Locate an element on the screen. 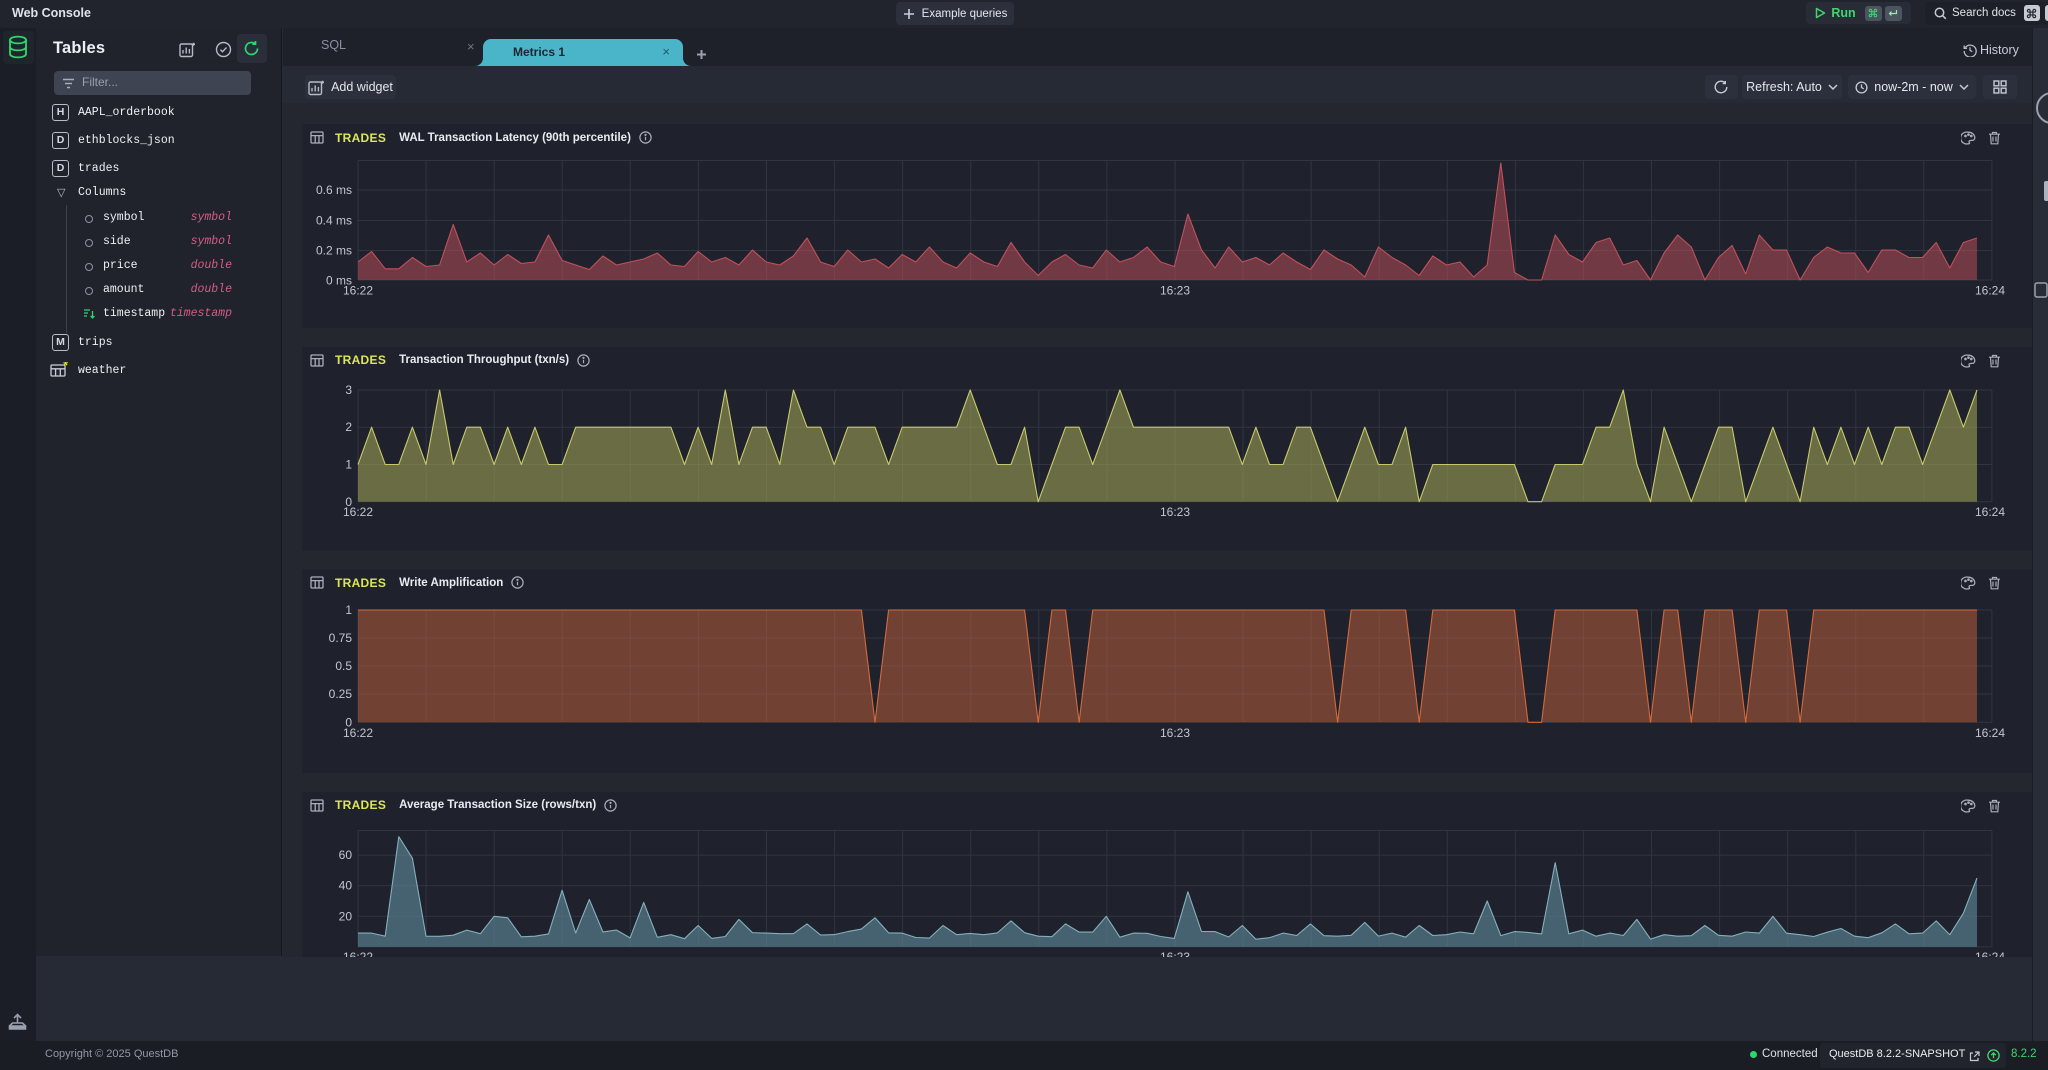  svg-text: 0.25 is located at coordinates (341, 694).